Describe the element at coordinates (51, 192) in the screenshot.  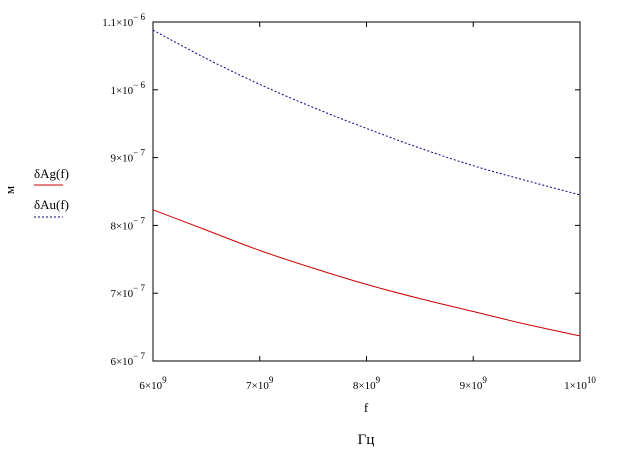
I see `legend: δAg(f) δAu(f)` at that location.